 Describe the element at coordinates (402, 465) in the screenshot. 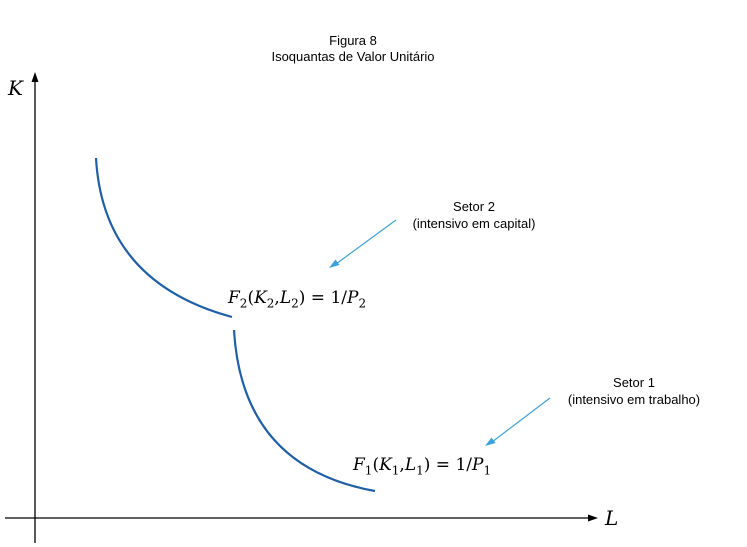

I see `eq1-comma: ,` at that location.